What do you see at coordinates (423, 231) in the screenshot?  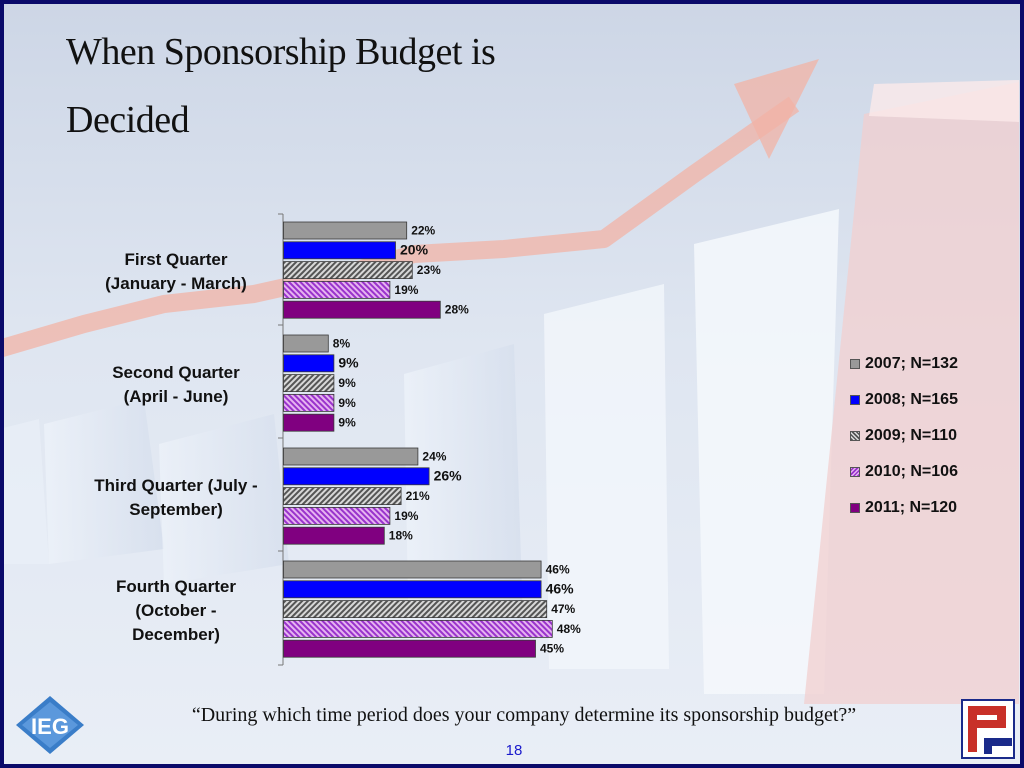 I see `data-label: 22%` at bounding box center [423, 231].